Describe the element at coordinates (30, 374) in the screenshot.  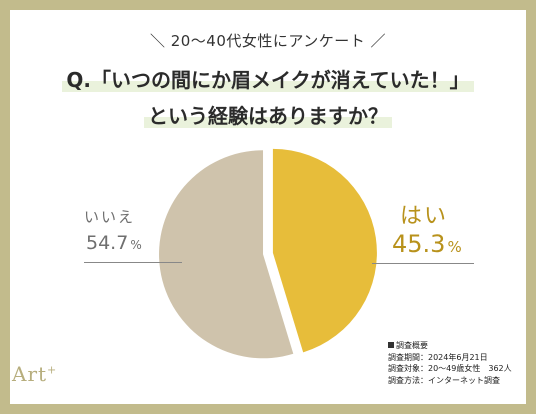
I see `logo-text: Art` at that location.